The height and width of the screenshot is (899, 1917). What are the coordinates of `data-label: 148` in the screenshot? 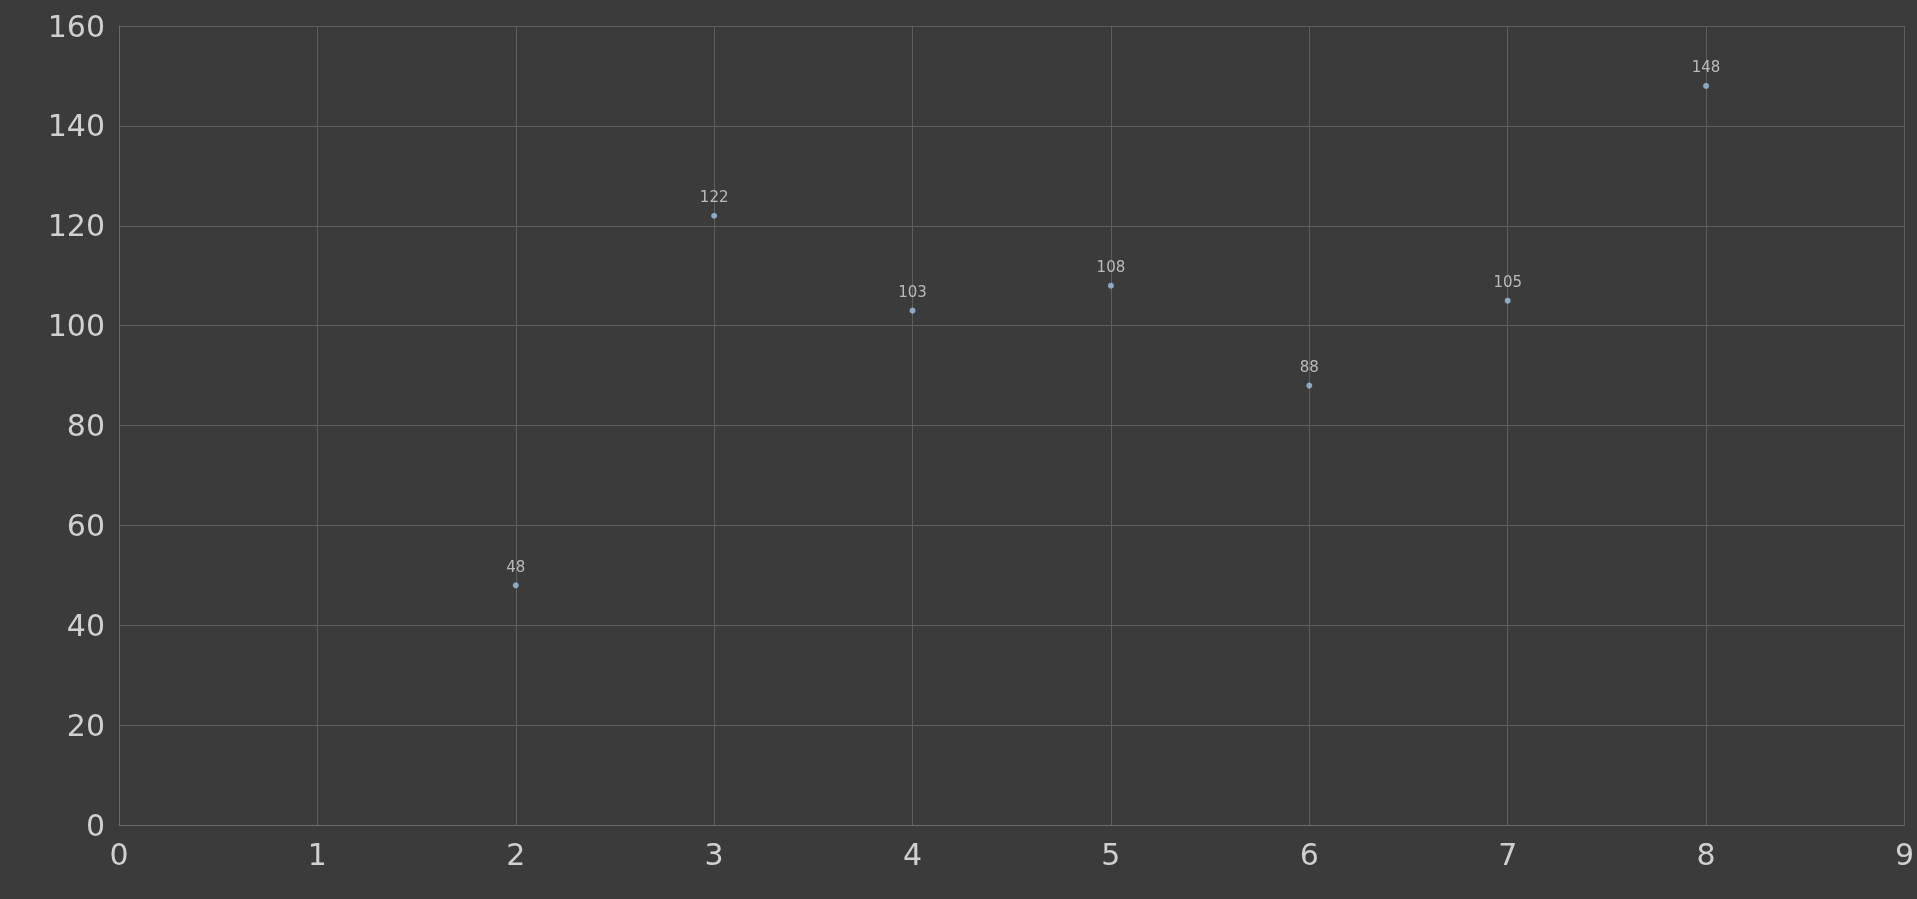 It's located at (1706, 67).